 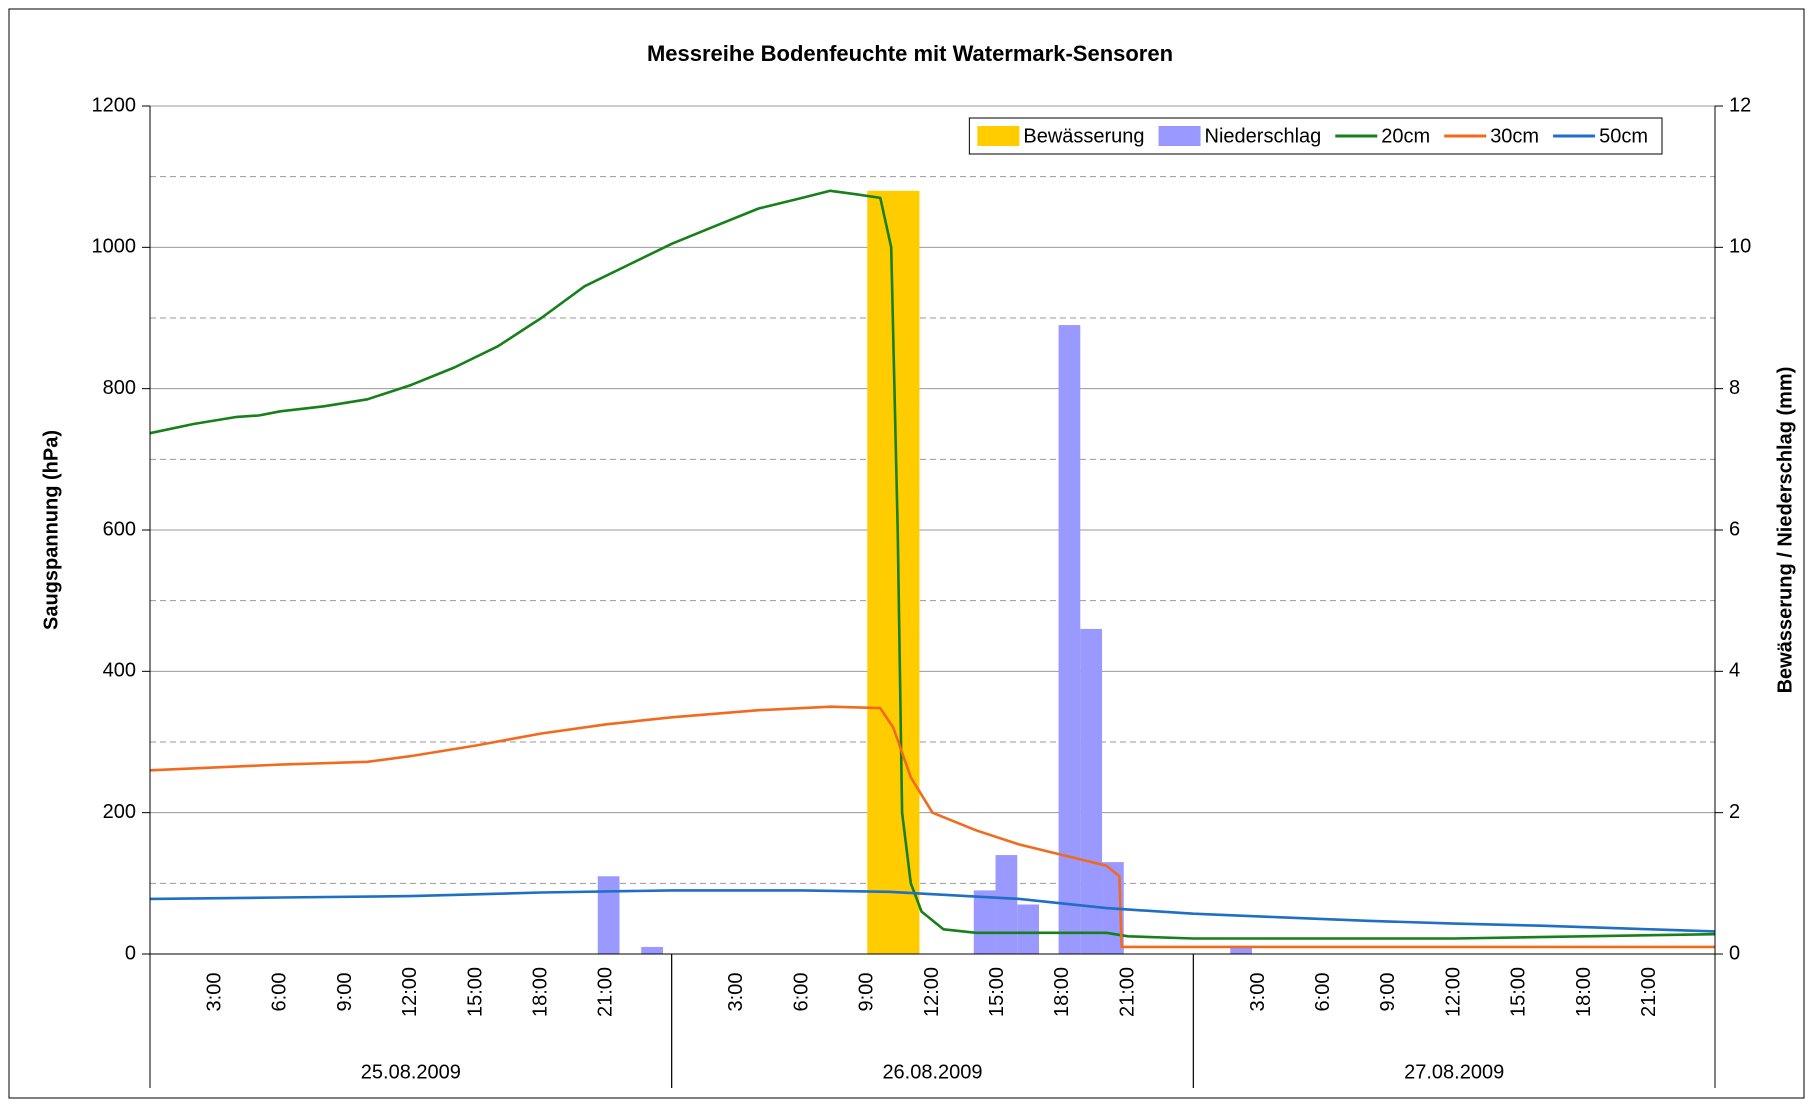 I want to click on day-label: 27.08.2009, so click(x=1454, y=1072).